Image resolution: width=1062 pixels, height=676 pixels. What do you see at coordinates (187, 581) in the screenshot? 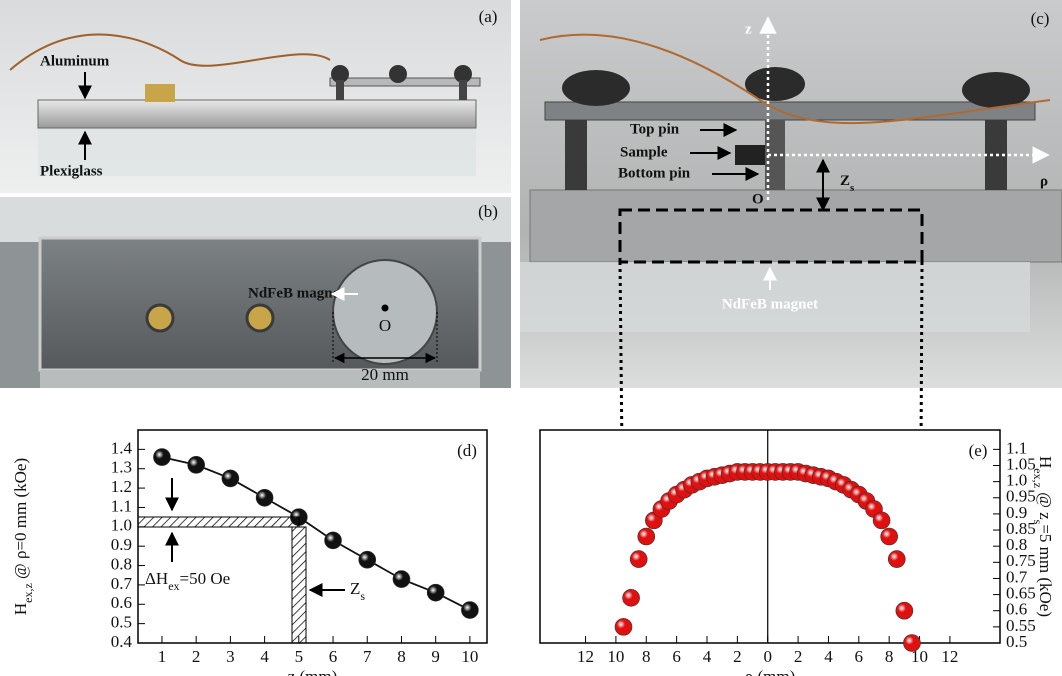
I see `annotation: ΔHex=50 Oe` at bounding box center [187, 581].